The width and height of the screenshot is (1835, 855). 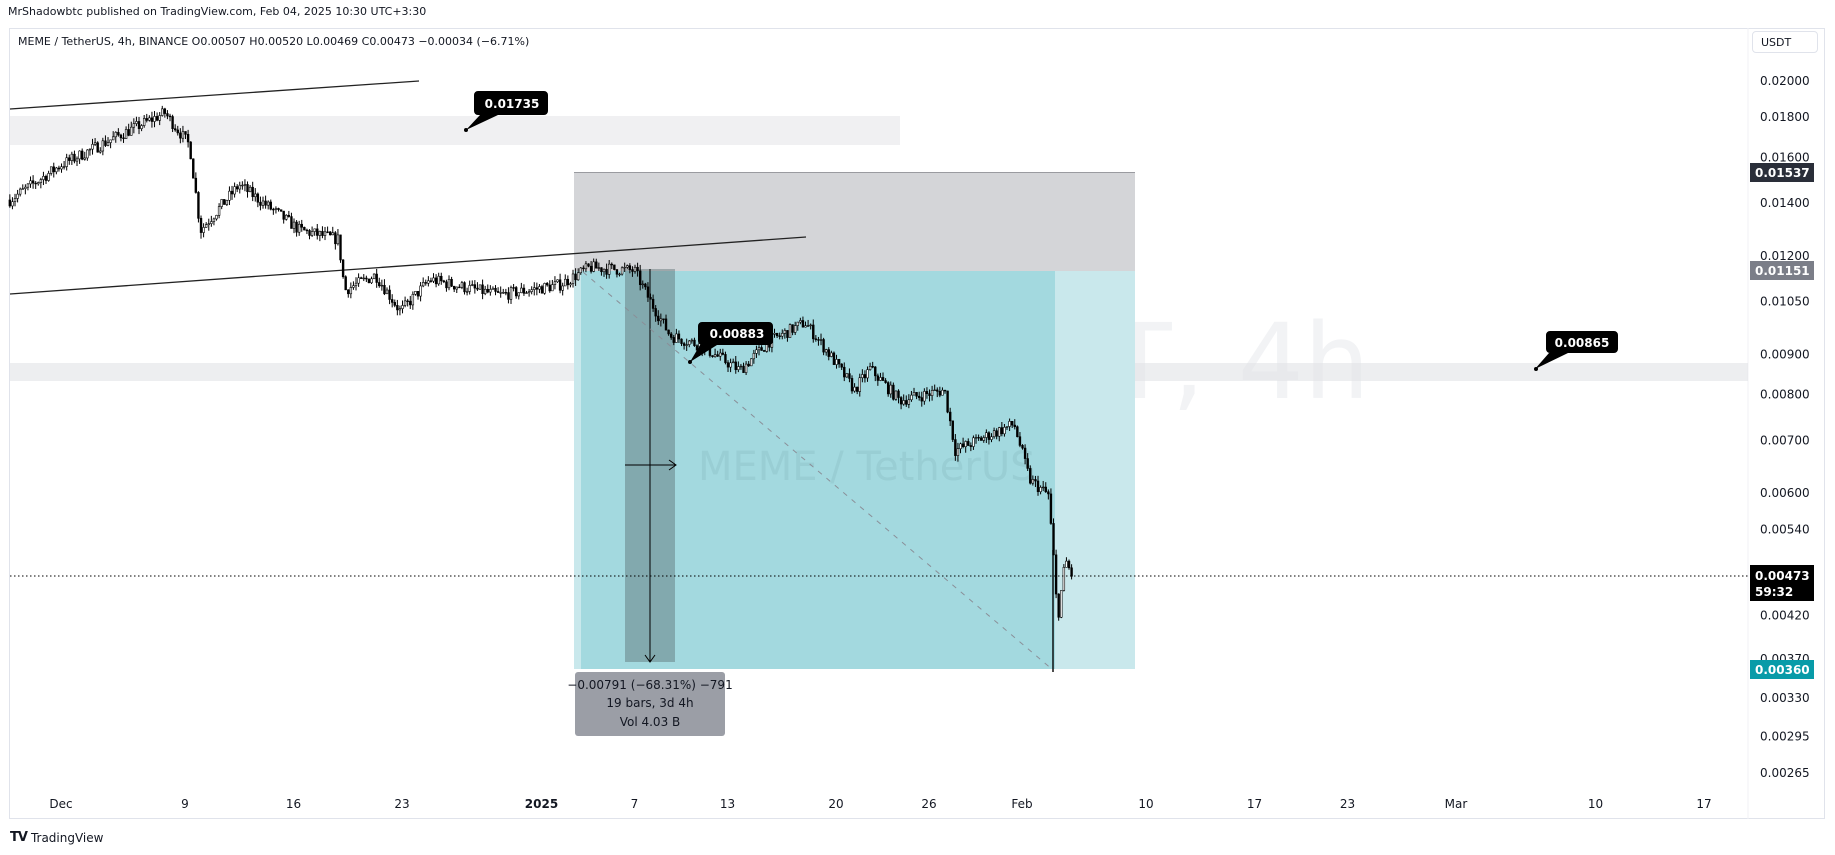 I want to click on callout-text: 0.01735, so click(x=512, y=104).